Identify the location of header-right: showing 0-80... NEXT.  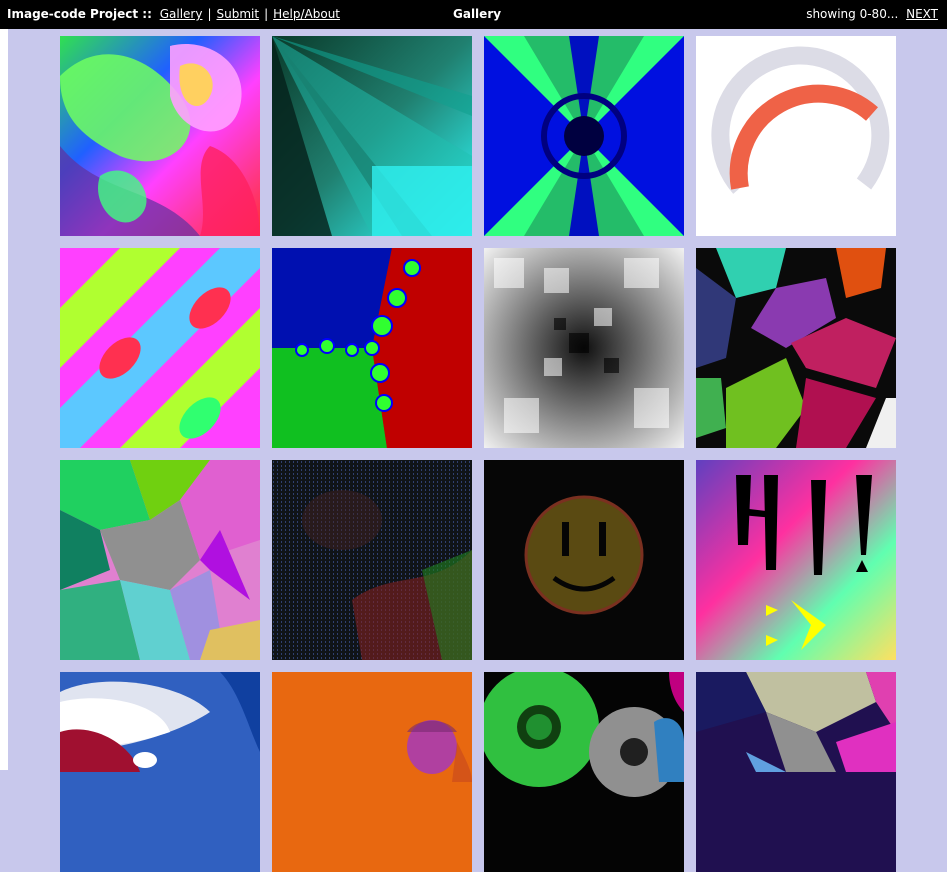
(872, 14).